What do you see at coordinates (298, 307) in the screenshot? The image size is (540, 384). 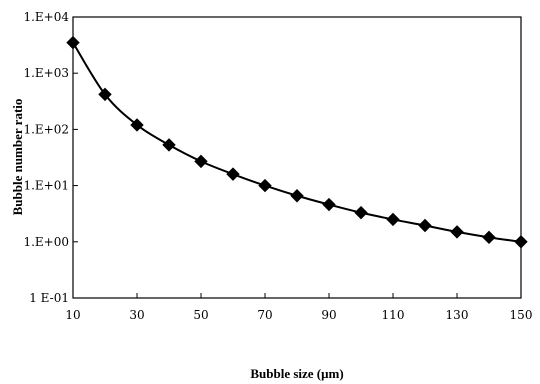 I see `x-axis: 10 30 50 70 90 110 130 150` at bounding box center [298, 307].